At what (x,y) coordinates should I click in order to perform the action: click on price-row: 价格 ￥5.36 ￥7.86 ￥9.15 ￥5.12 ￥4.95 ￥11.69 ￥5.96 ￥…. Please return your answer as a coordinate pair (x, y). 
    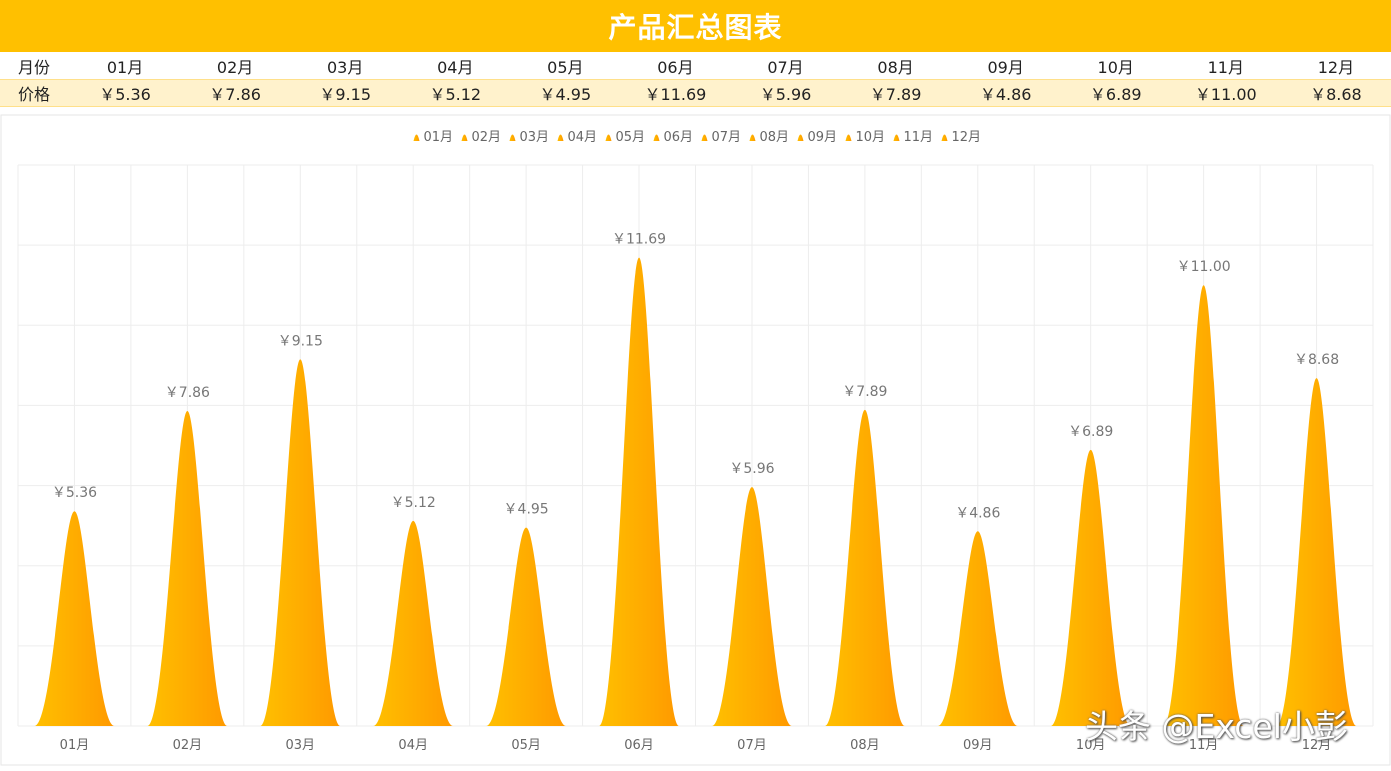
    Looking at the image, I should click on (695, 93).